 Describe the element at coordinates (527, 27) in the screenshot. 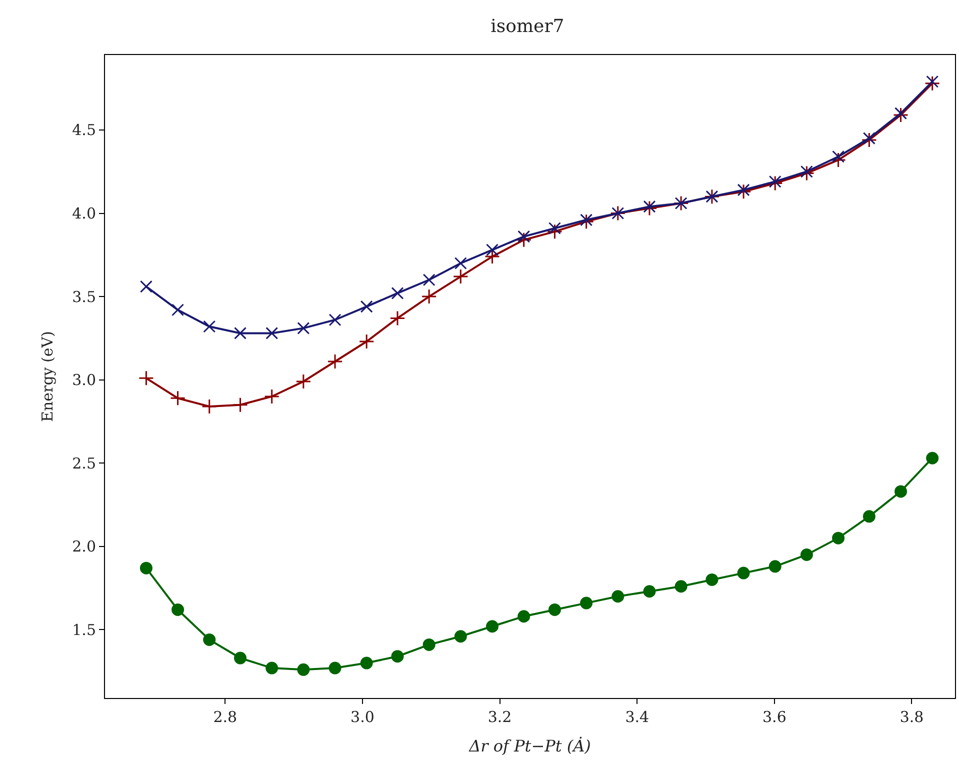

I see `chart-title: isomer7` at that location.